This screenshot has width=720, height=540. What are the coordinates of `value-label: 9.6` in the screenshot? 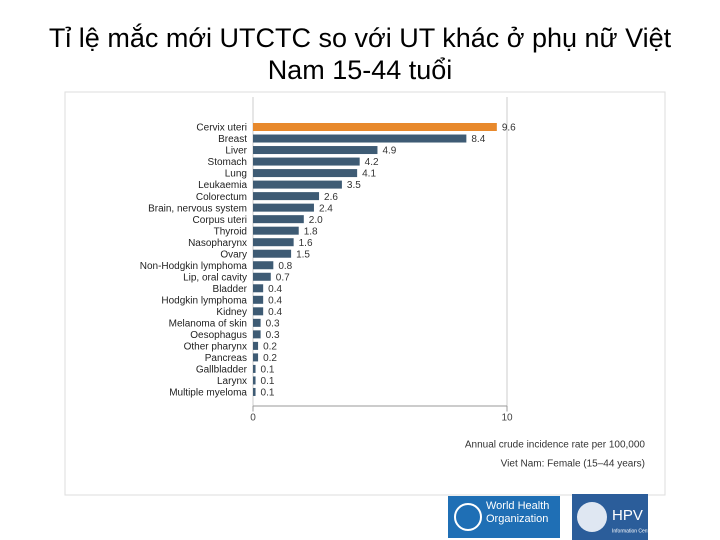 It's located at (509, 128).